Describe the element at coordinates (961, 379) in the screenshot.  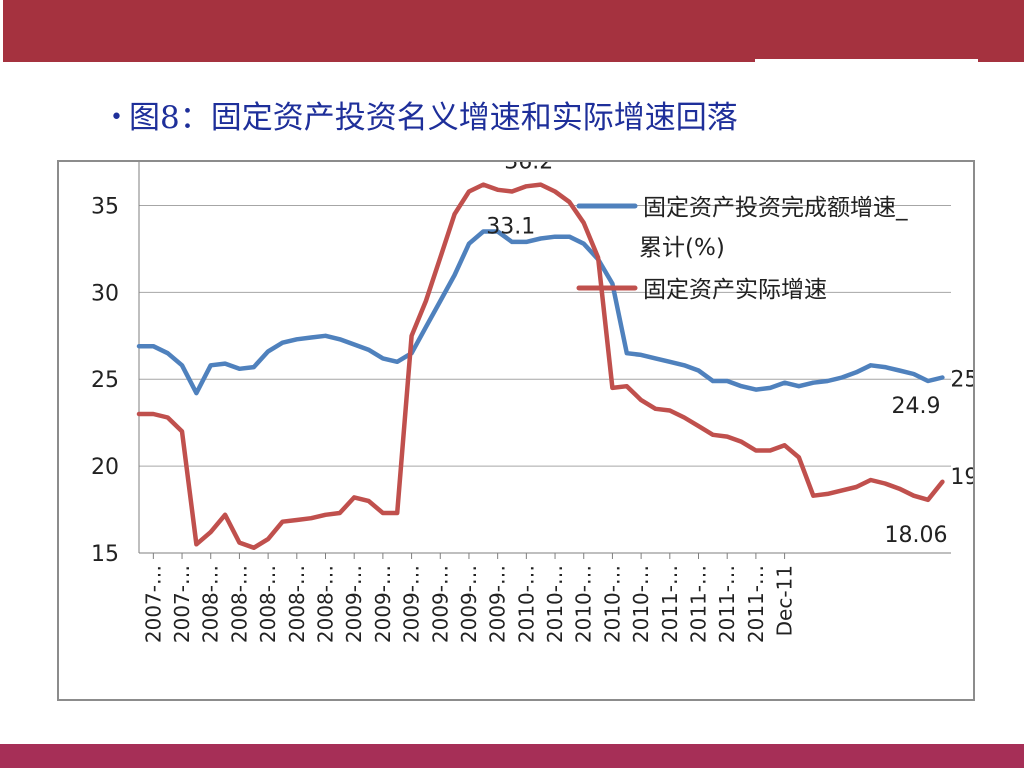
I see `data-label: 25.1` at that location.